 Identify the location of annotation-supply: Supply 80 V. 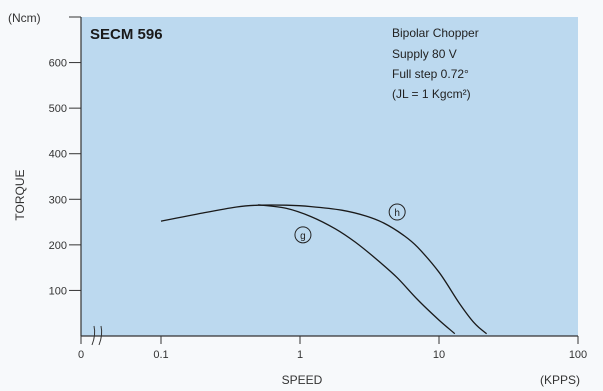
(424, 54).